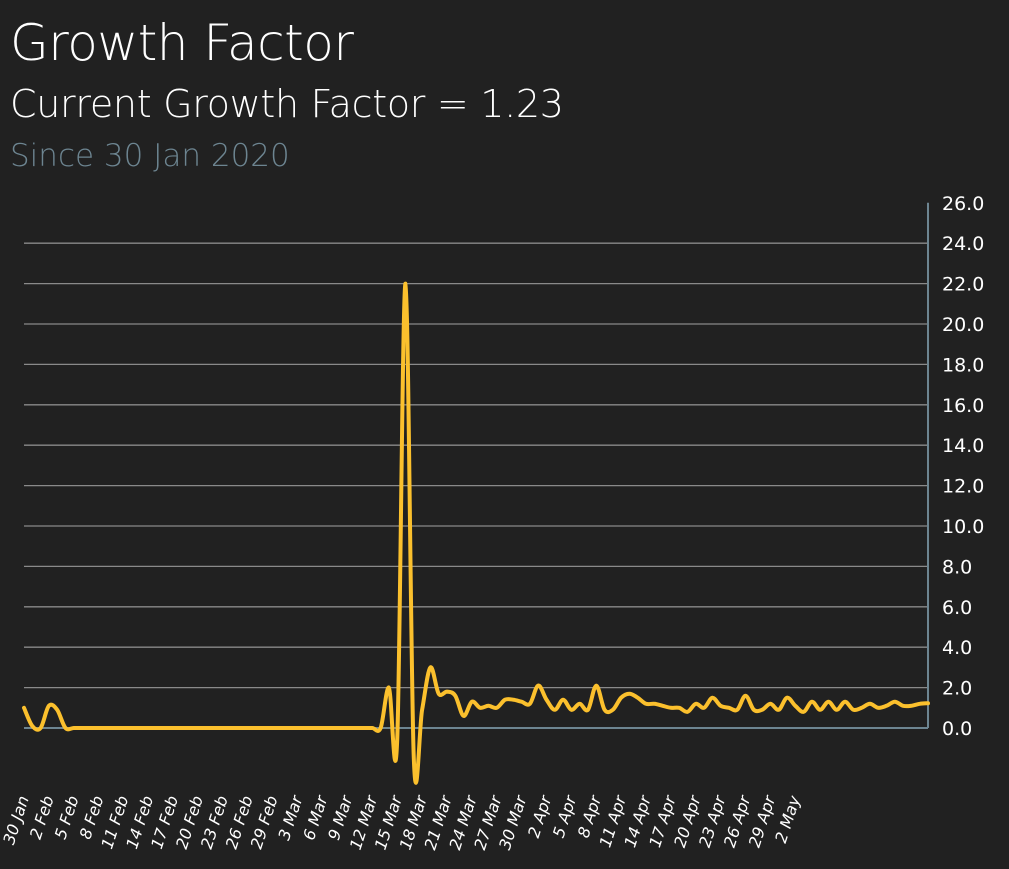 This screenshot has width=1009, height=869. What do you see at coordinates (963, 487) in the screenshot?
I see `y-tick-label: 12.0` at bounding box center [963, 487].